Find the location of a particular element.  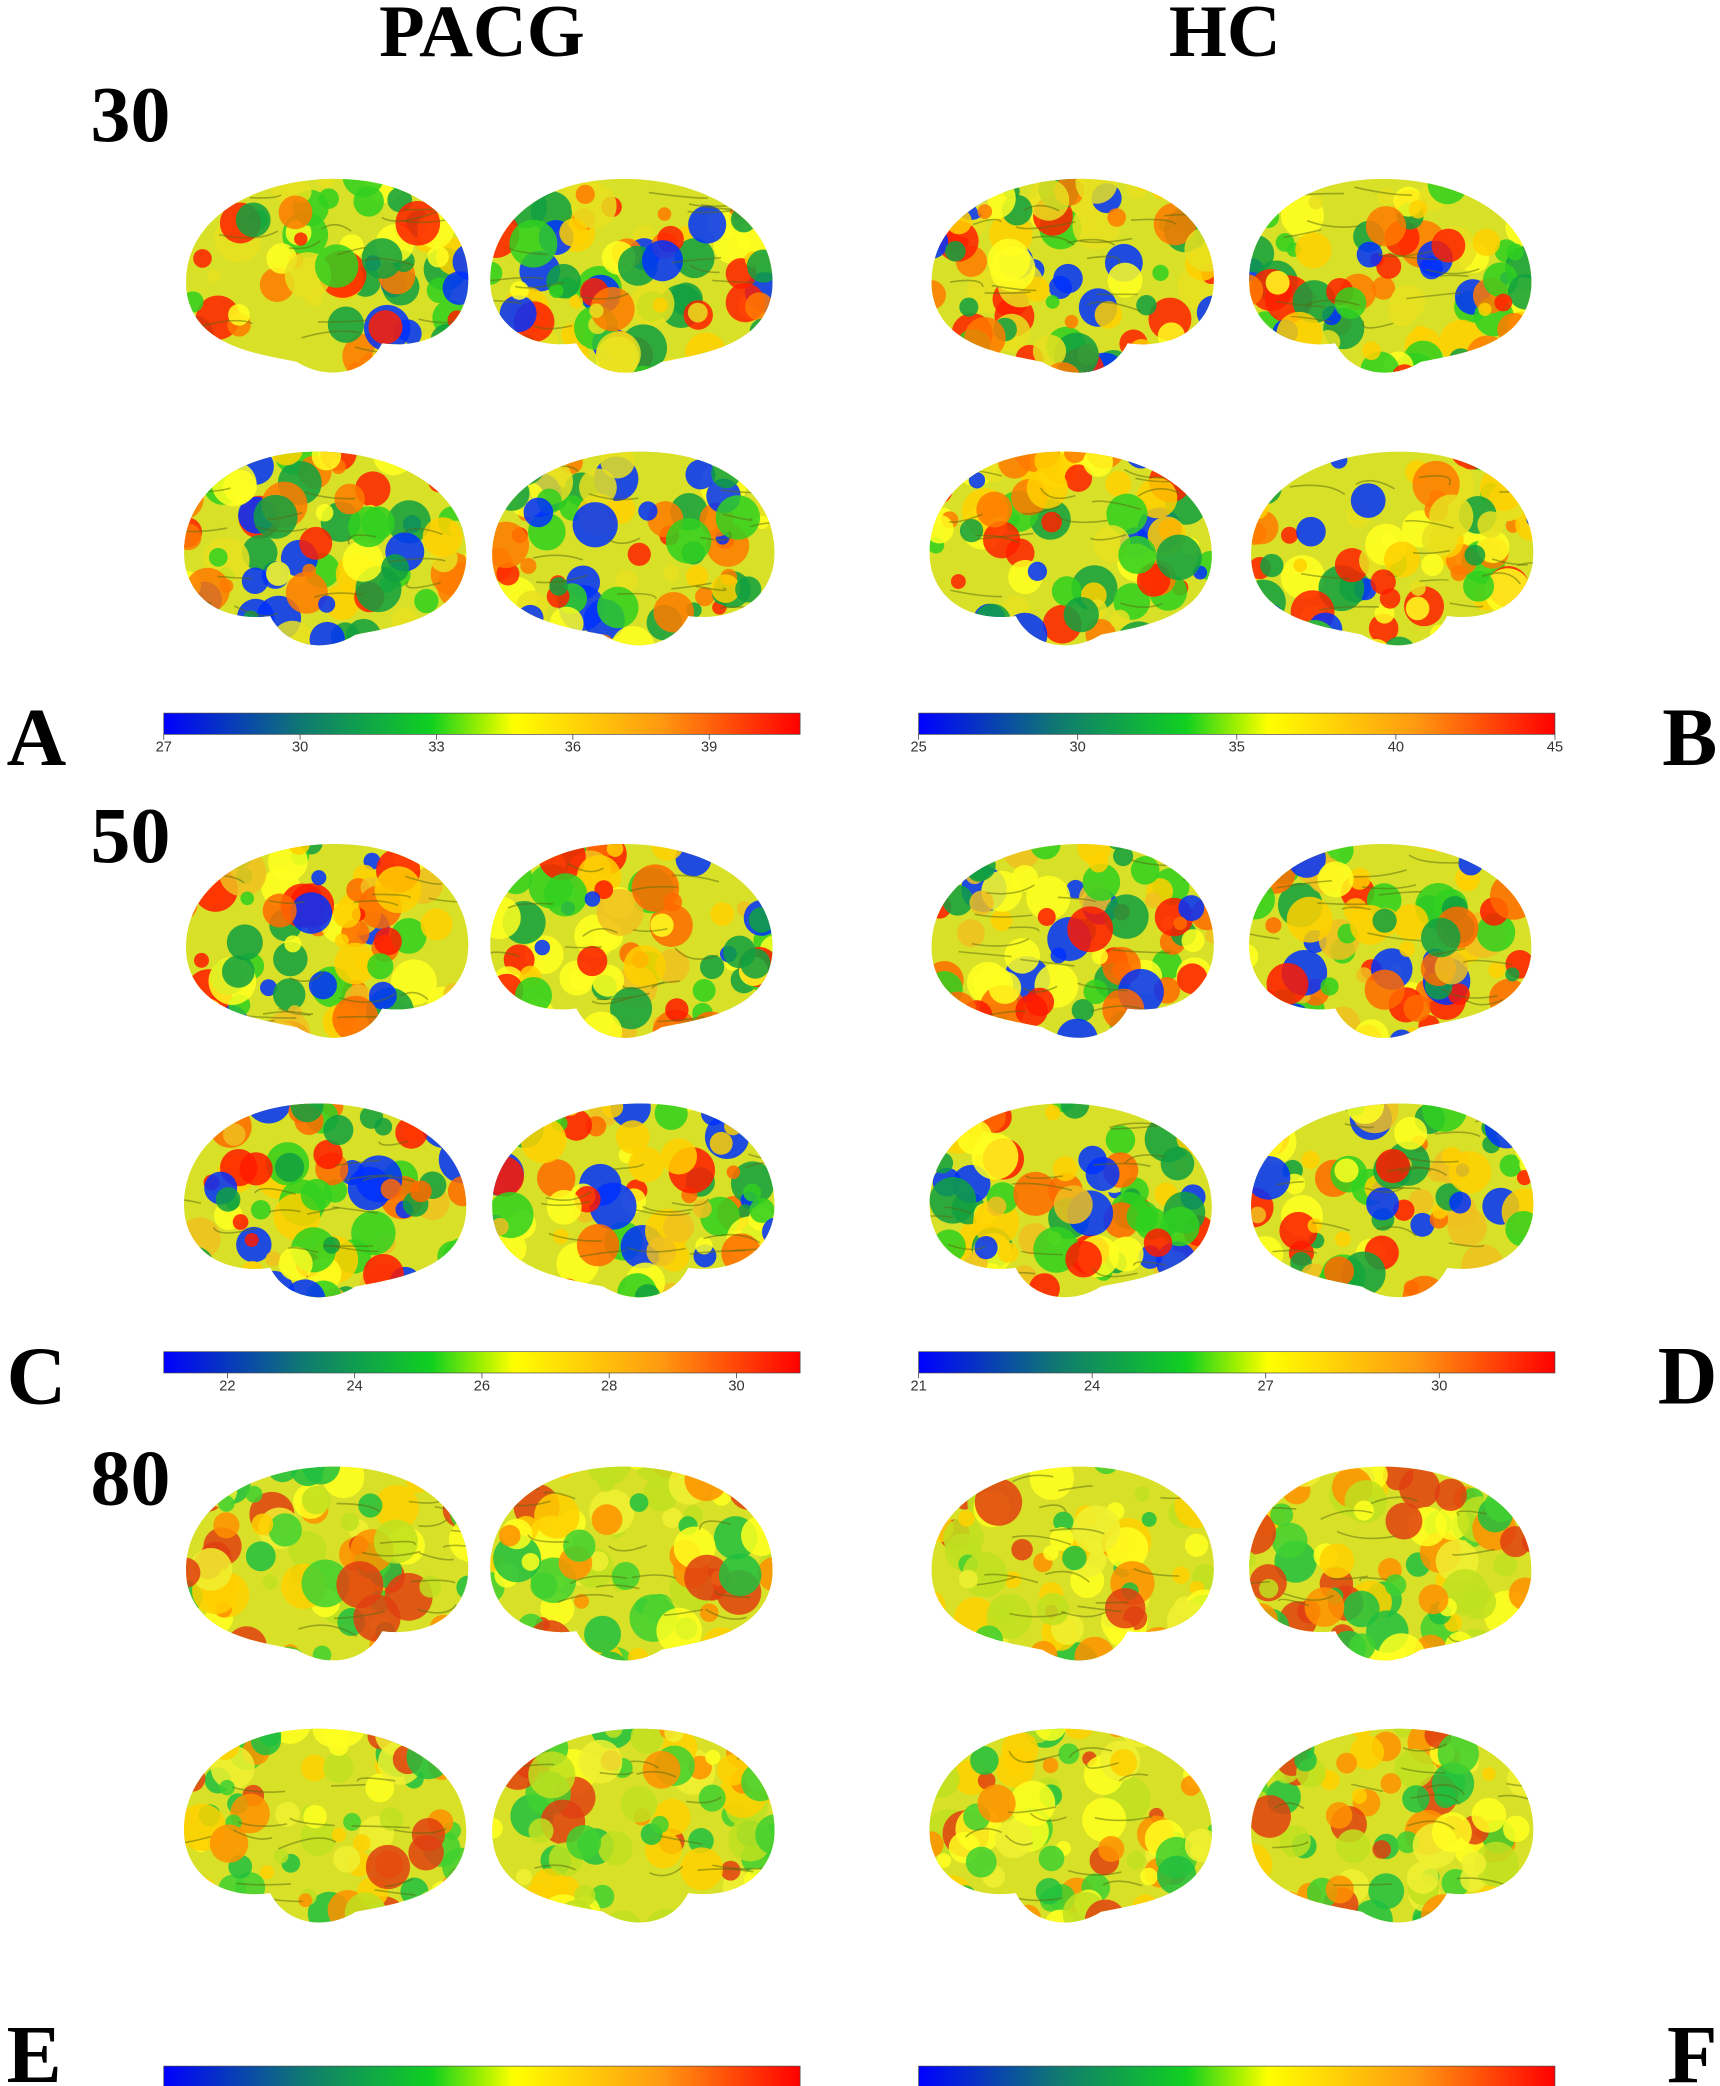

colorbar-tick-label: 28 is located at coordinates (609, 1386).